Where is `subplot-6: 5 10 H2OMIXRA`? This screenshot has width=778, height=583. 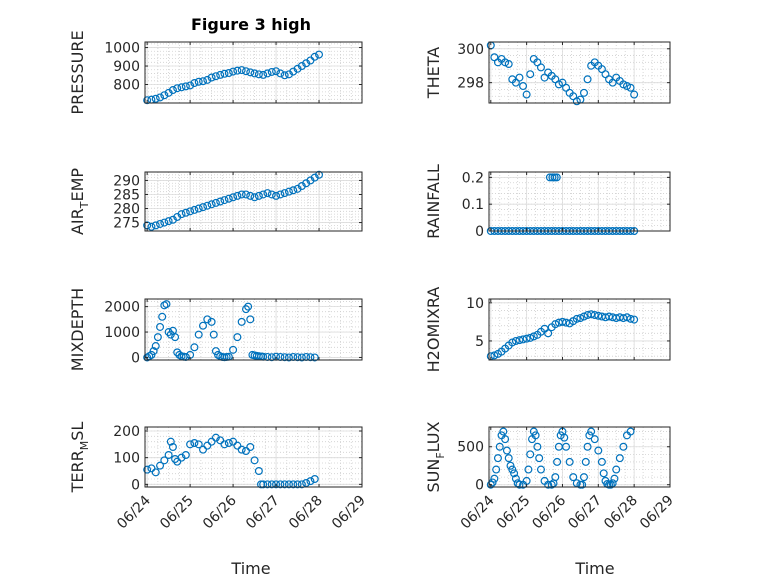 subplot-6: 5 10 H2OMIXRA is located at coordinates (547, 329).